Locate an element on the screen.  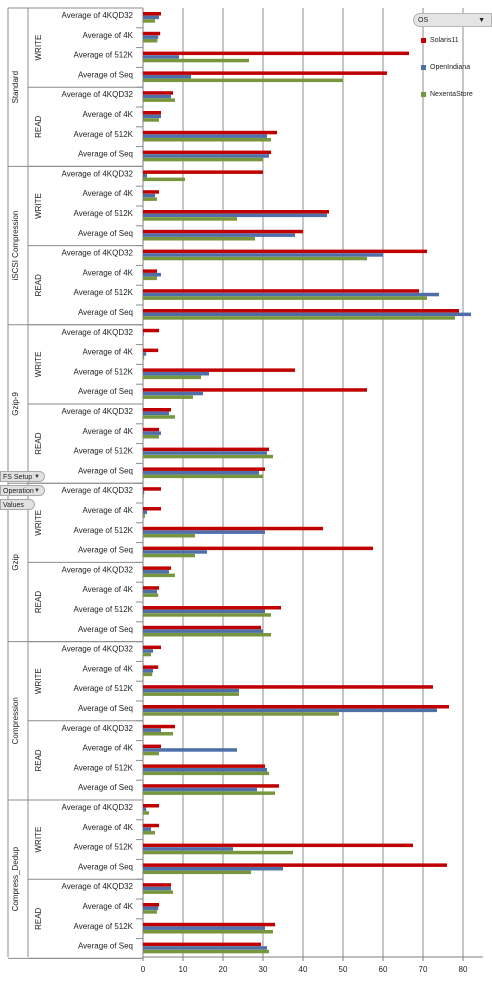
fs-setup-filter-button: FS Setup ▼ is located at coordinates (22, 476).